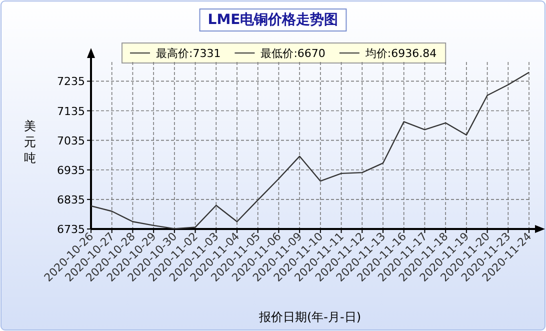  Describe the element at coordinates (71, 199) in the screenshot. I see `y-tick-label: 6835` at that location.